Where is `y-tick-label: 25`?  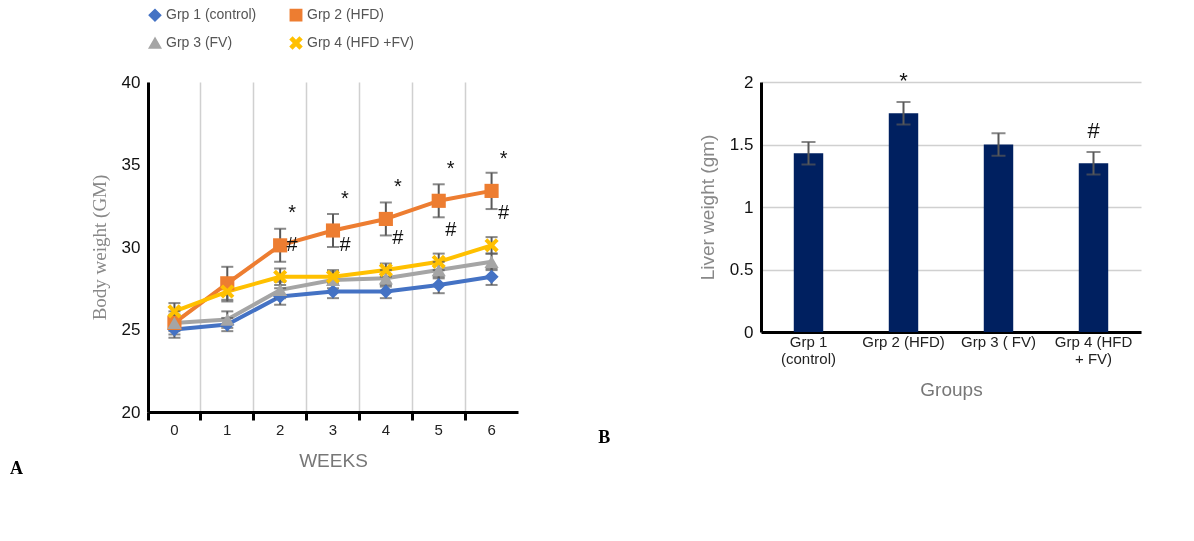
y-tick-label: 25 is located at coordinates (131, 329).